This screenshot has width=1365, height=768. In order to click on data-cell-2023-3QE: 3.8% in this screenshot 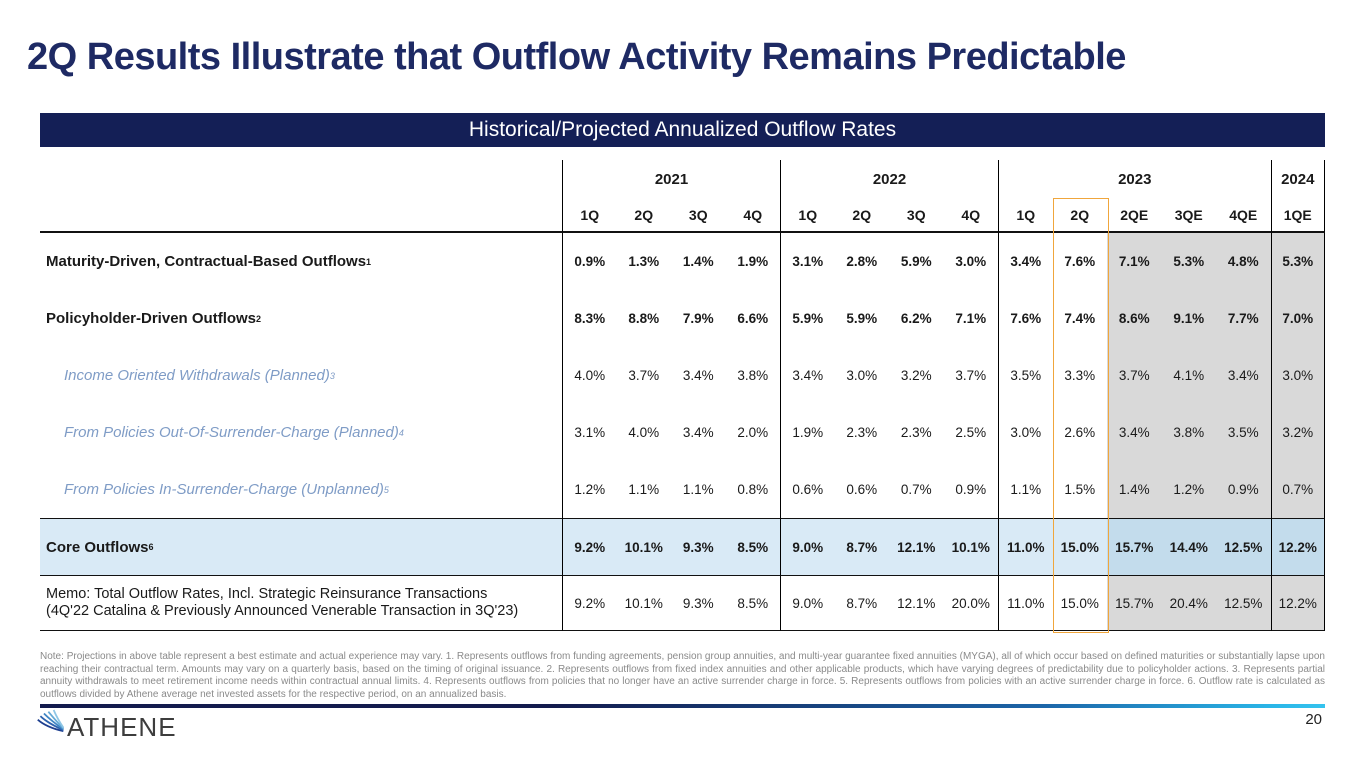, I will do `click(1188, 432)`.